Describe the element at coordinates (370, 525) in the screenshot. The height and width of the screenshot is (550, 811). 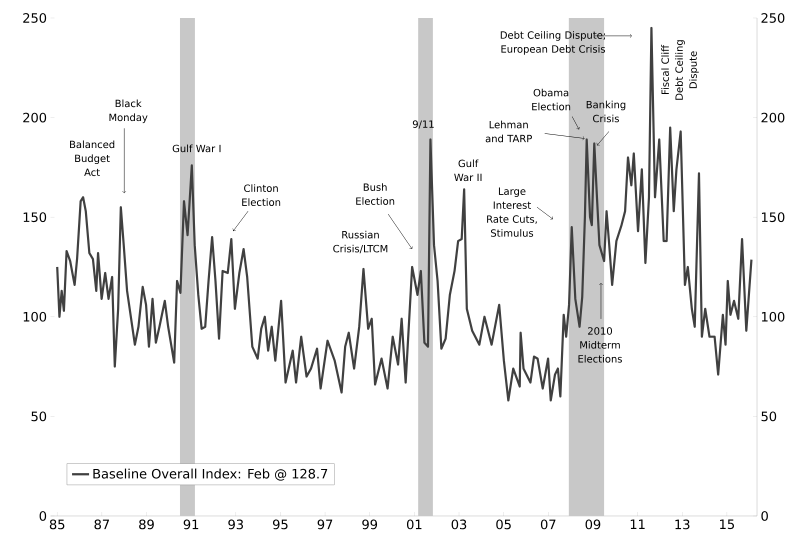
I see `x-tick-label: 99` at that location.